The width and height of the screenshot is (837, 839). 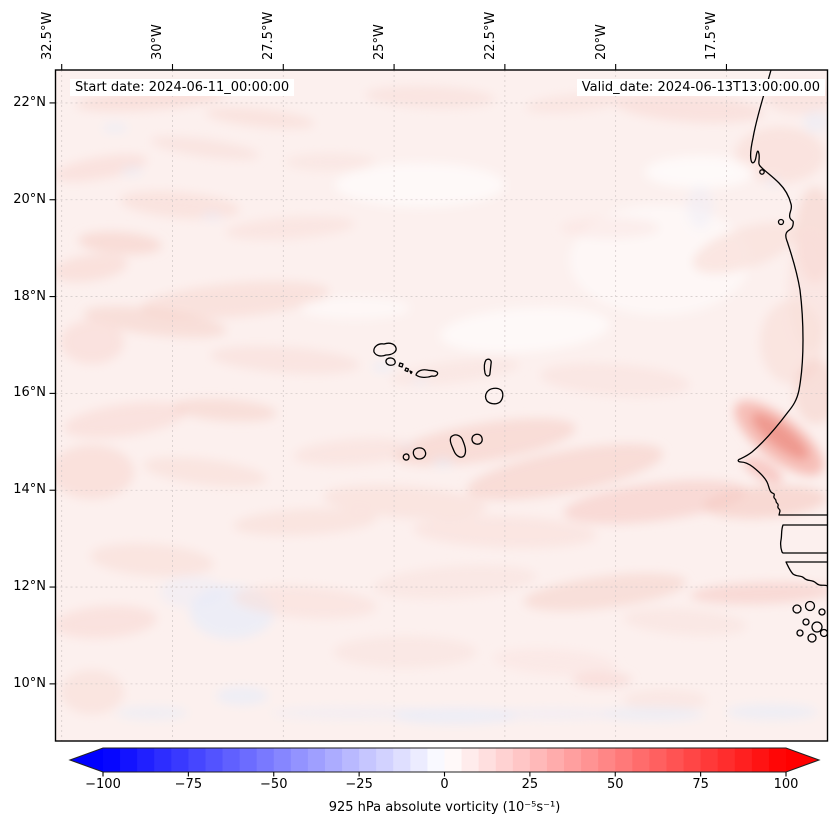 What do you see at coordinates (444, 784) in the screenshot?
I see `colorbar-tick-label: 0` at bounding box center [444, 784].